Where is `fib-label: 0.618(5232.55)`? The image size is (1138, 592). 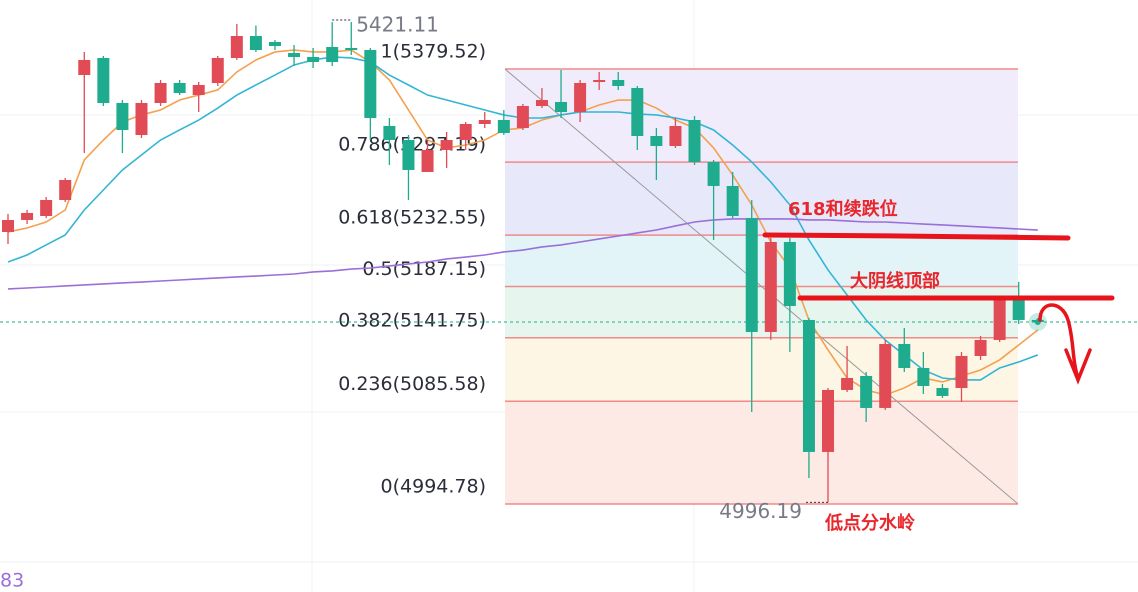 fib-label: 0.618(5232.55) is located at coordinates (412, 218).